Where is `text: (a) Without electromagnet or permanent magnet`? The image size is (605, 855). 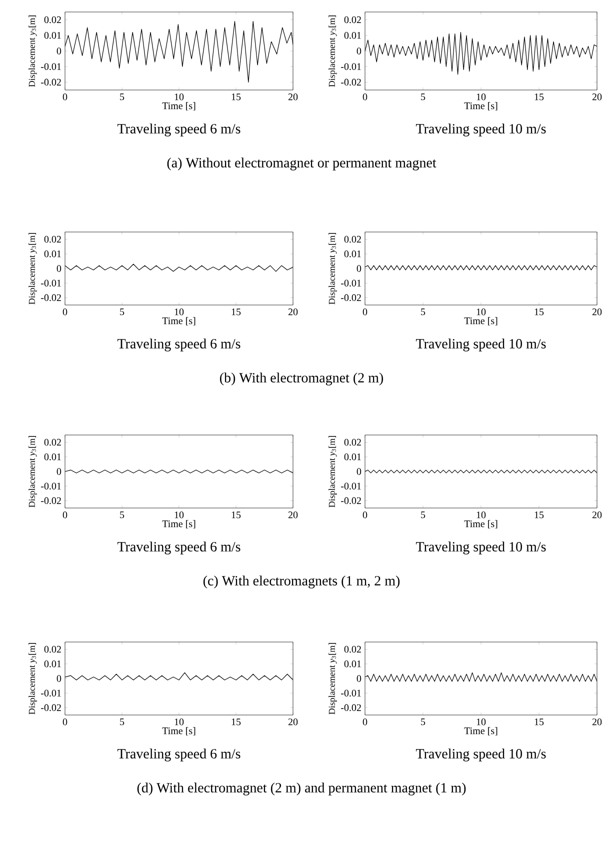 text: (a) Without electromagnet or permanent magnet is located at coordinates (301, 164).